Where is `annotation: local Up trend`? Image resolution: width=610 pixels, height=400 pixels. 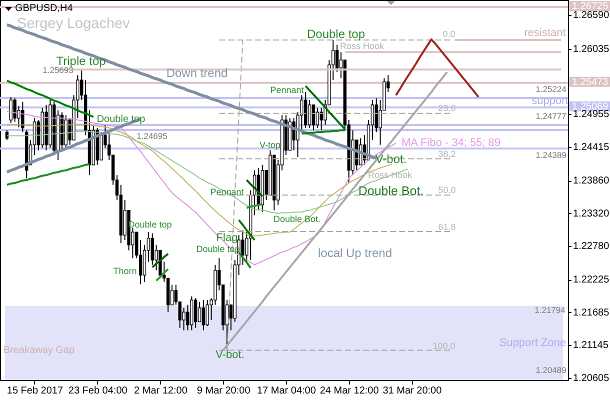 annotation: local Up trend is located at coordinates (355, 253).